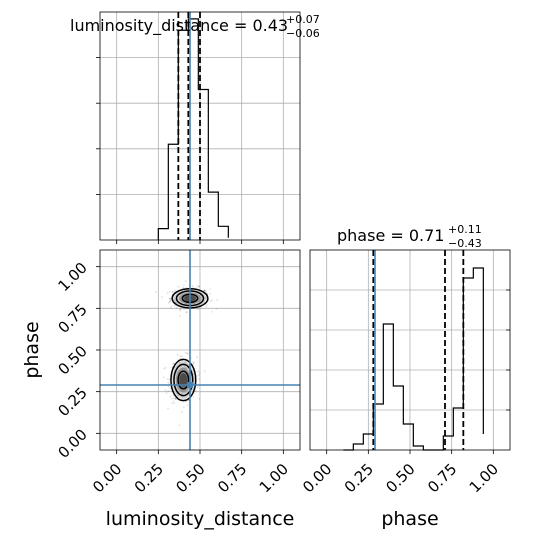 The height and width of the screenshot is (550, 550). Describe the element at coordinates (190, 385) in the screenshot. I see `d2-truth-marker` at that location.